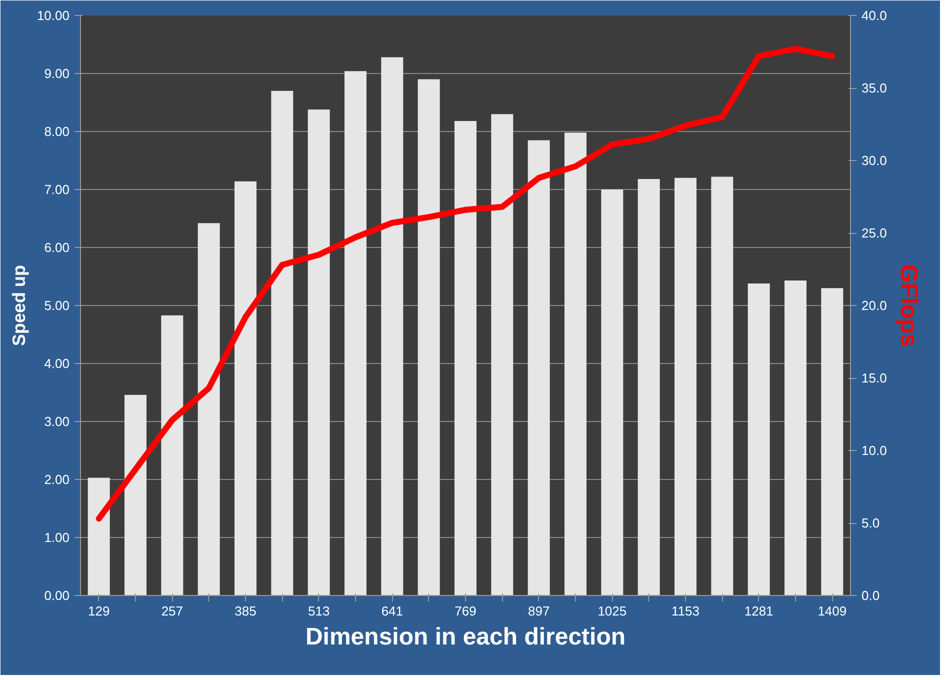  I want to click on y2-tick-label: 5.0, so click(871, 523).